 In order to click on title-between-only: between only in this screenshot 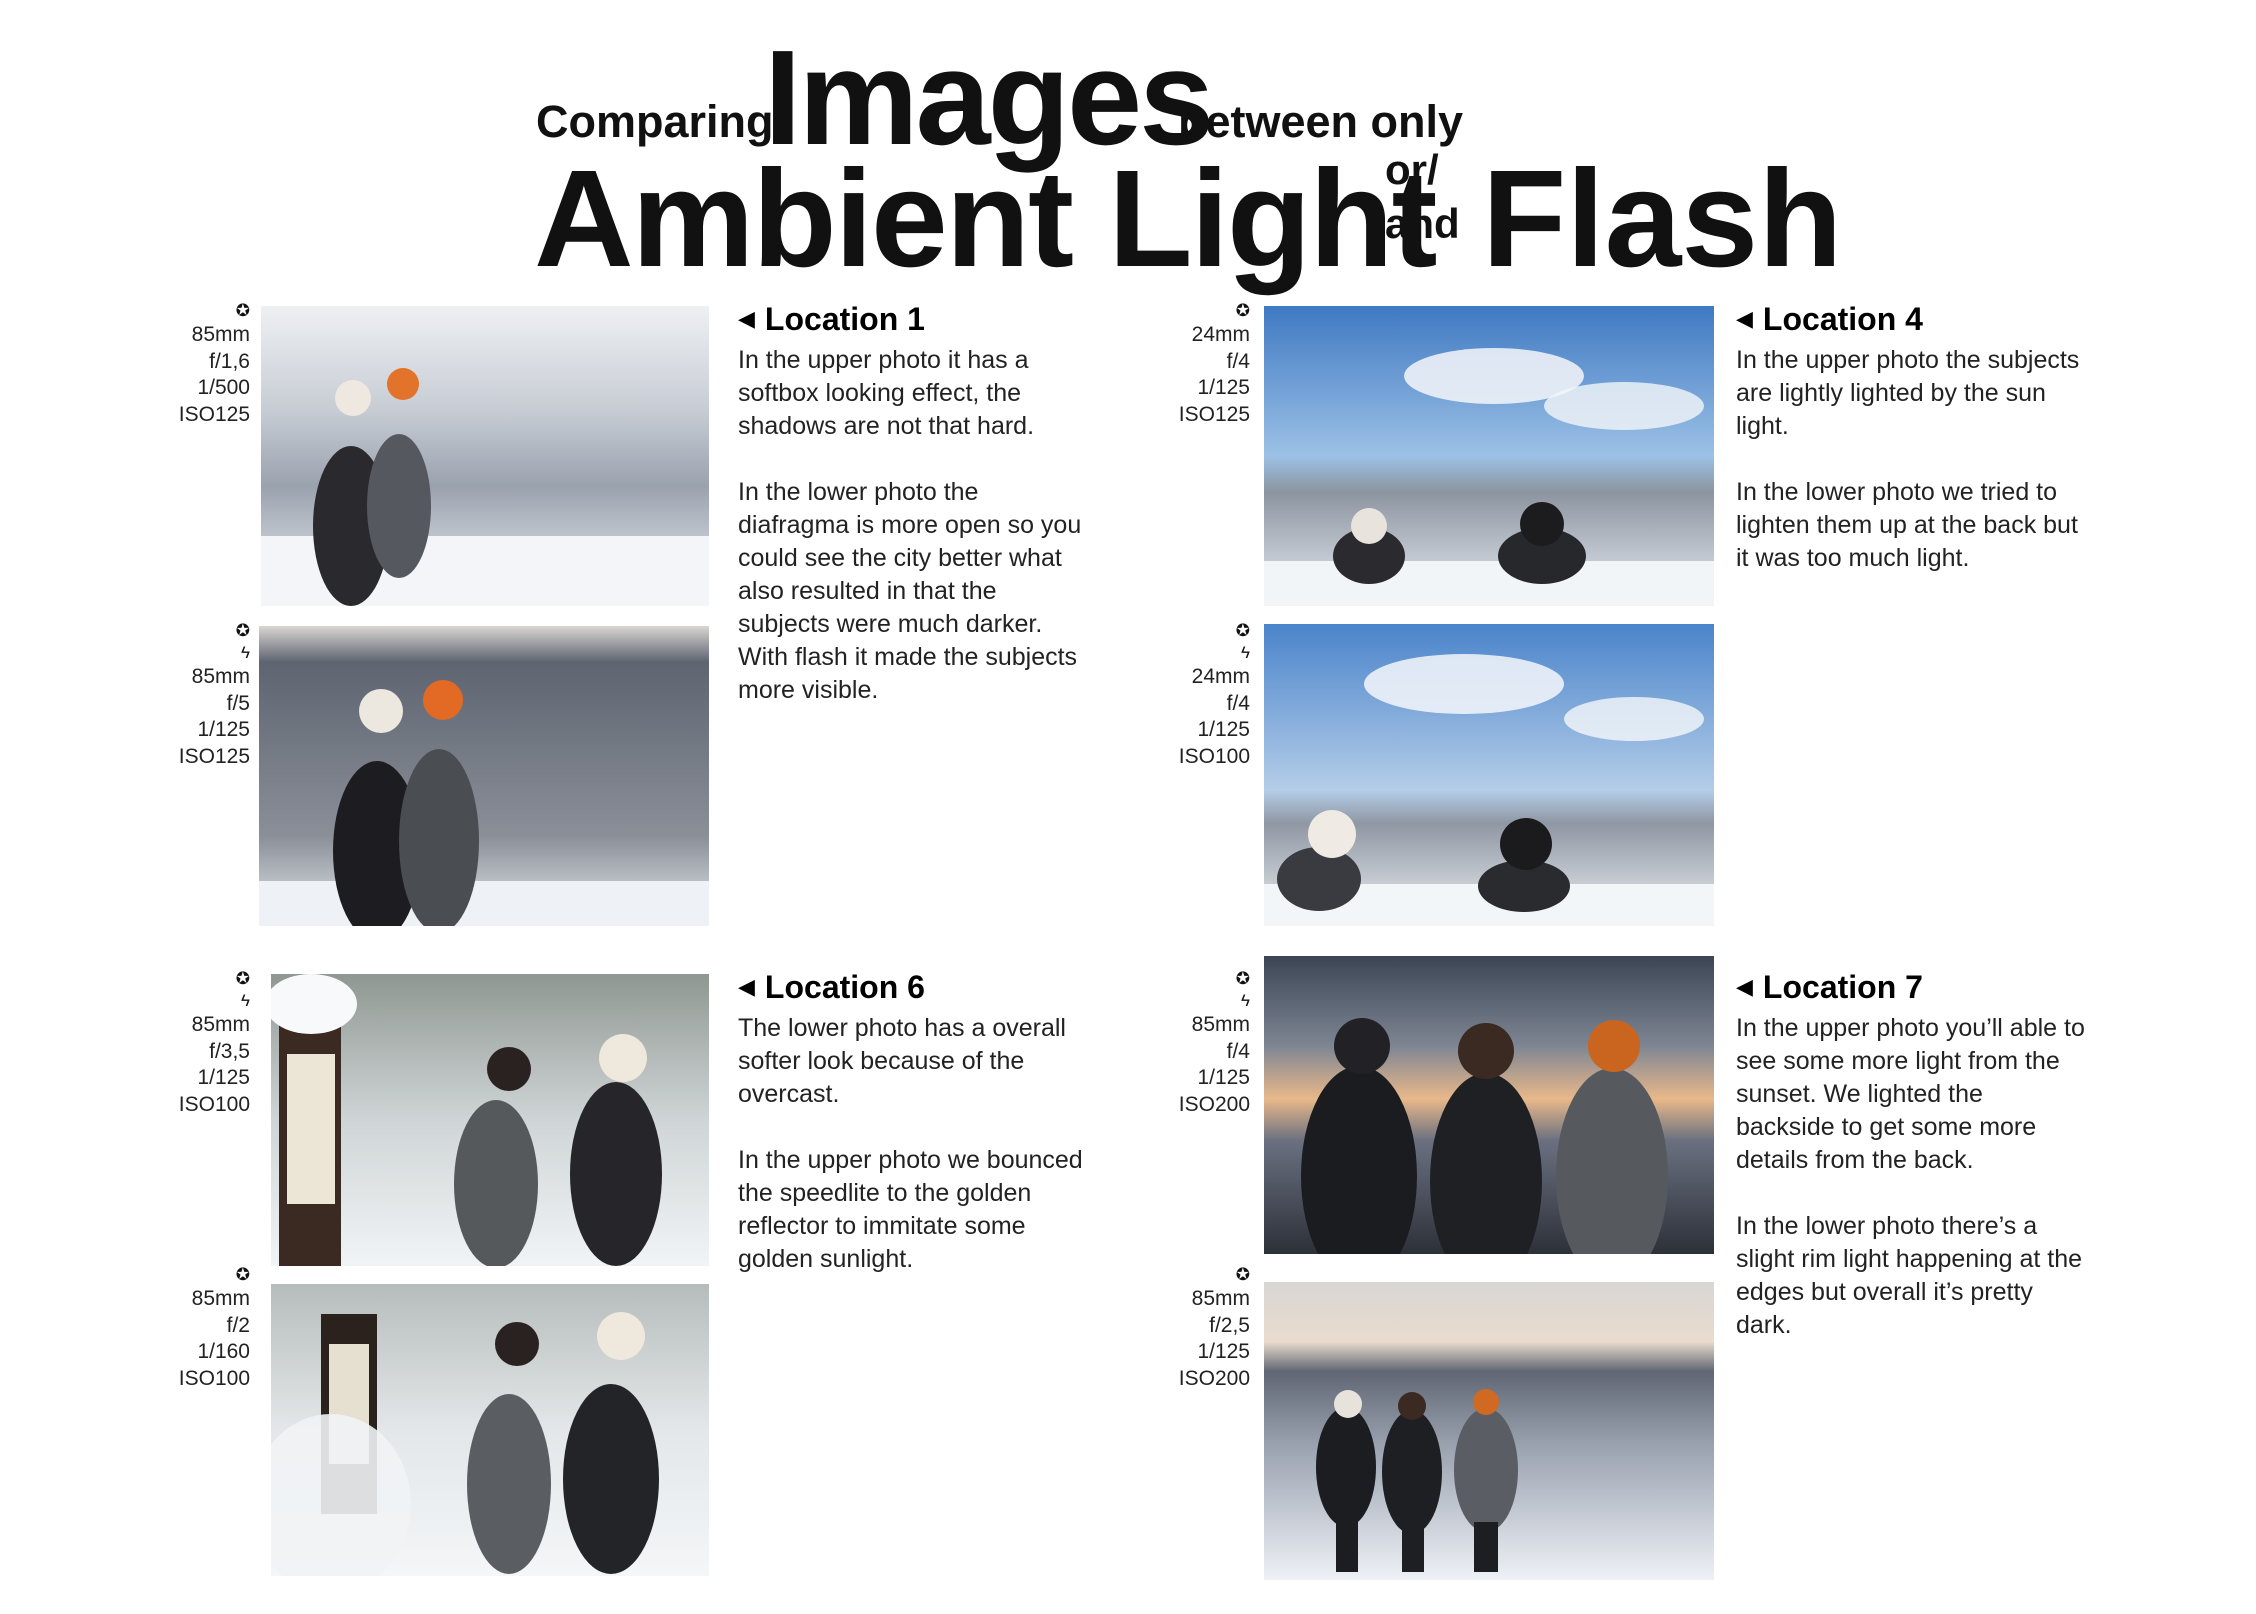, I will do `click(1321, 121)`.